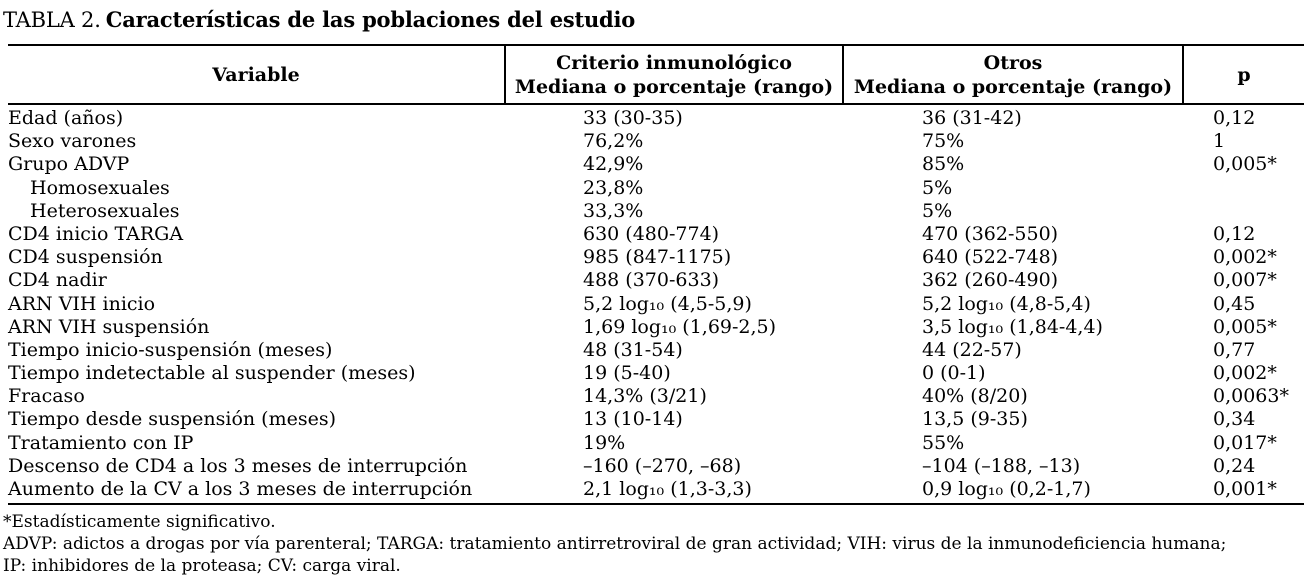 This screenshot has width=1310, height=588. What do you see at coordinates (1245, 280) in the screenshot?
I see `cell-p-value: 0,007*` at bounding box center [1245, 280].